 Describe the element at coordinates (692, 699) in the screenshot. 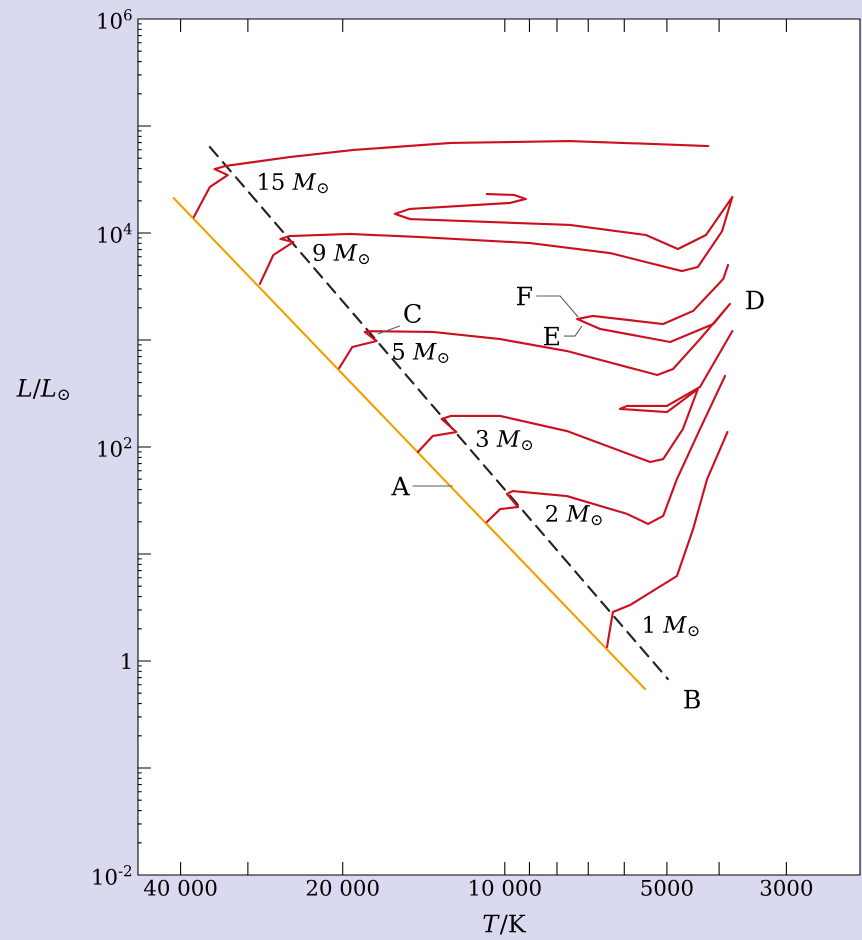

I see `annotation: B` at that location.